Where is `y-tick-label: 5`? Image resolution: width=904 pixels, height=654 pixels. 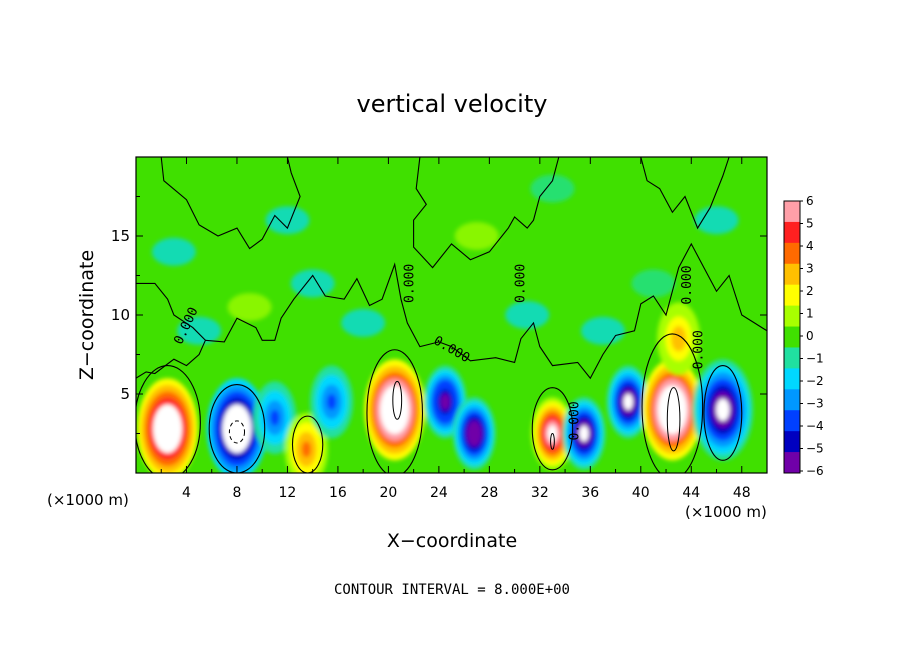 y-tick-label: 5 is located at coordinates (125, 394).